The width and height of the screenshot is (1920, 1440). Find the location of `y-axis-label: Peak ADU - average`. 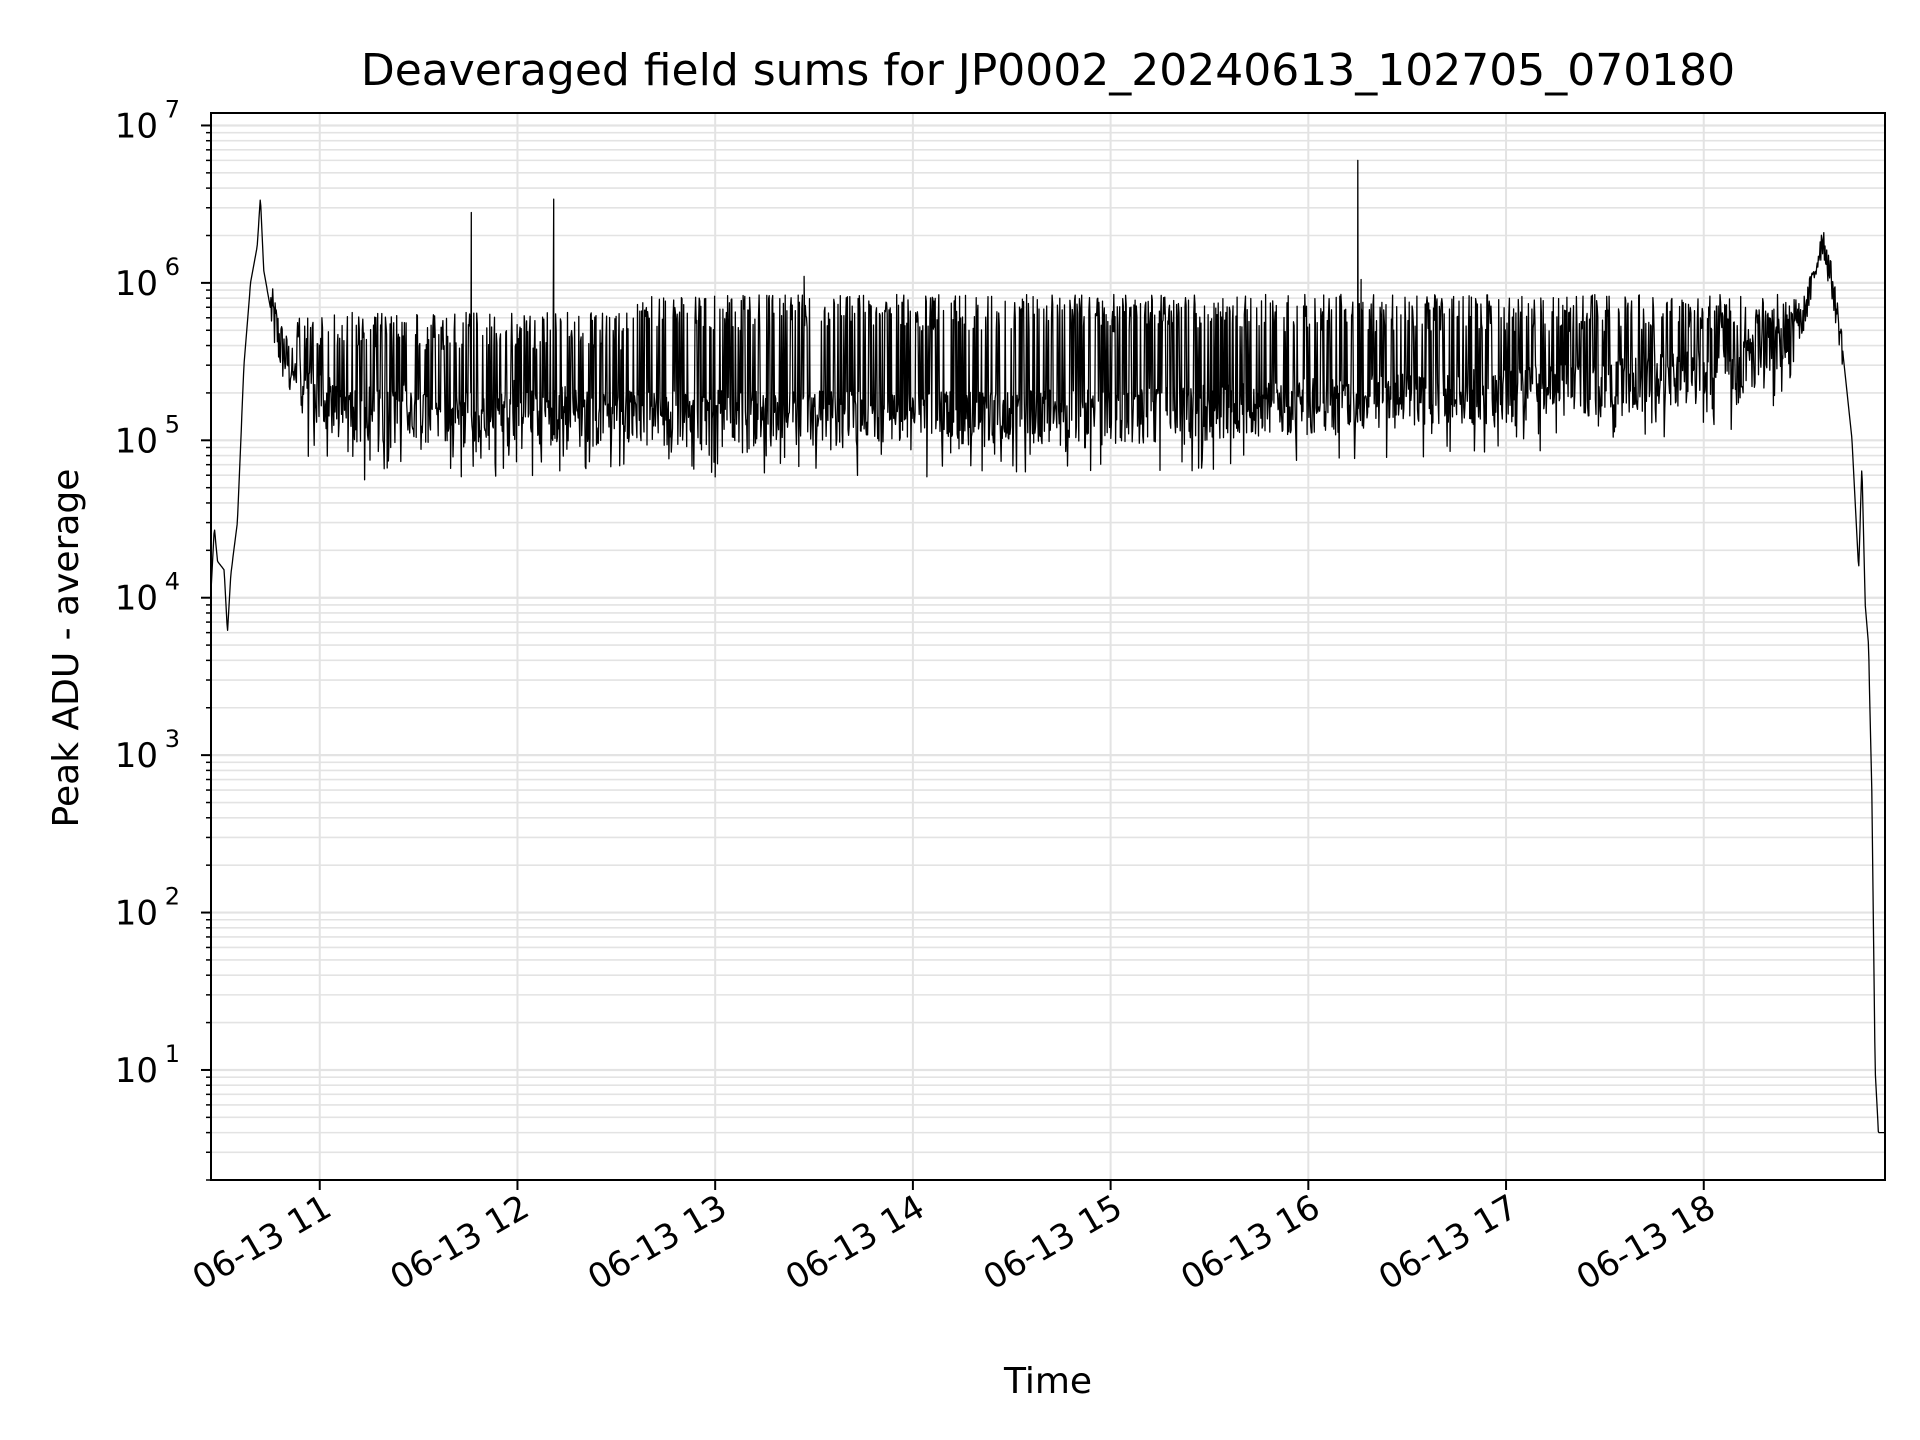

y-axis-label: Peak ADU - average is located at coordinates (66, 648).